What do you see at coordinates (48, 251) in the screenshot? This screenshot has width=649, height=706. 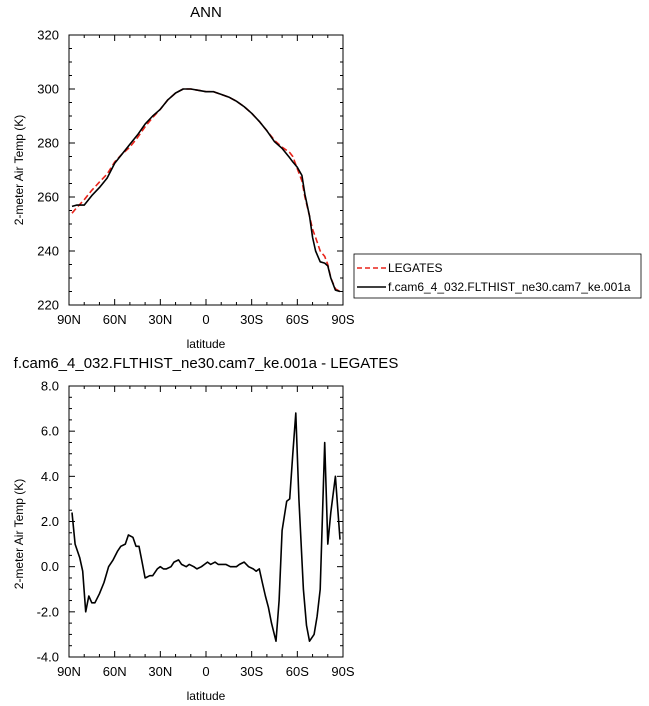 I see `top-y-tick-label: 240` at bounding box center [48, 251].